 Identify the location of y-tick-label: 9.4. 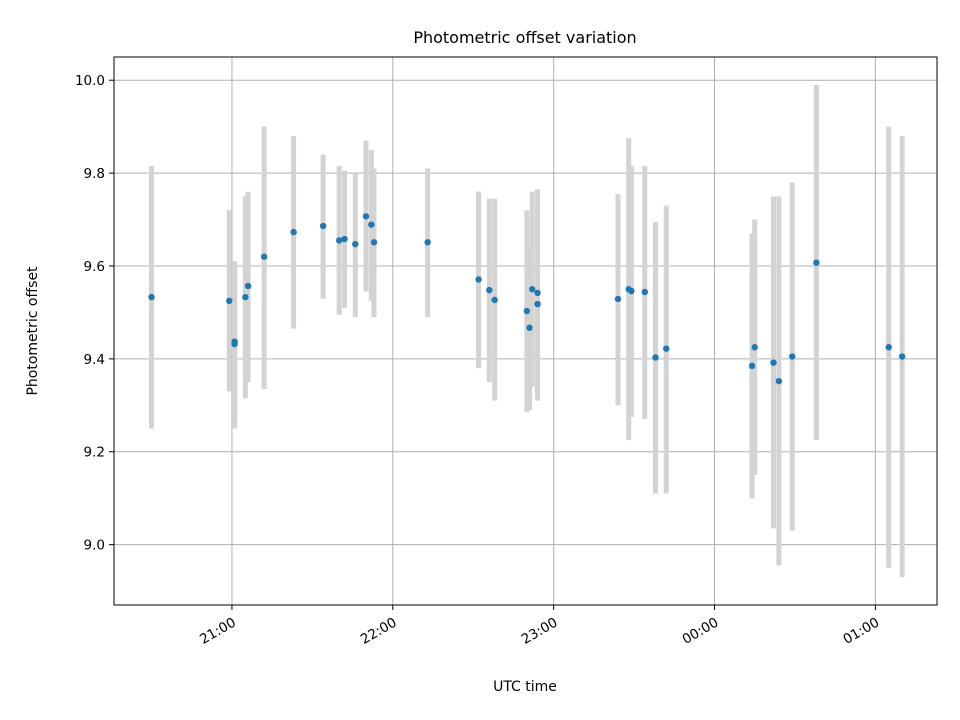
(94, 360).